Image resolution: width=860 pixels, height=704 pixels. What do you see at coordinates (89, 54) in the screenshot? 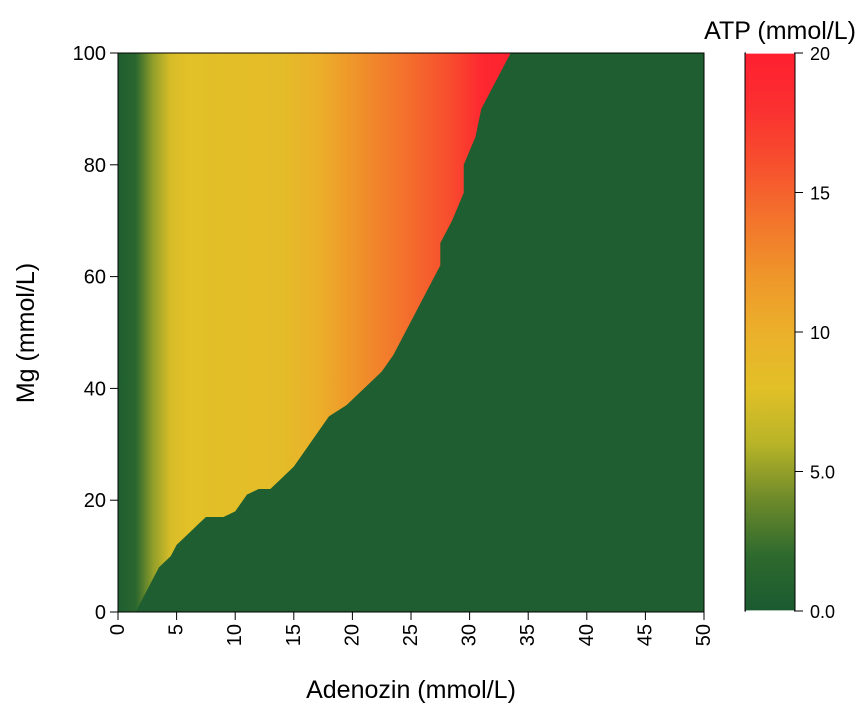
I see `y-tick-label: 100` at bounding box center [89, 54].